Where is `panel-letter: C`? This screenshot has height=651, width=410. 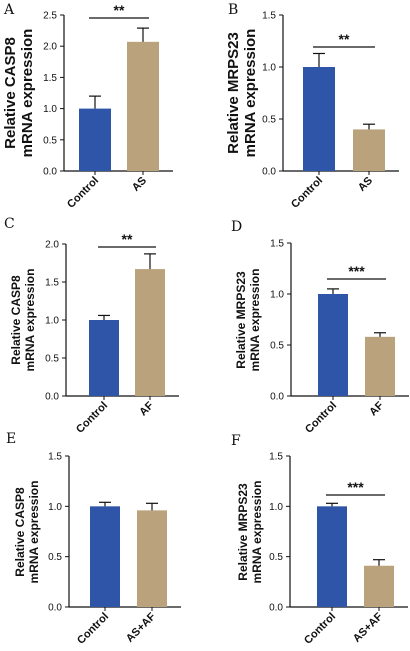 panel-letter: C is located at coordinates (9, 224).